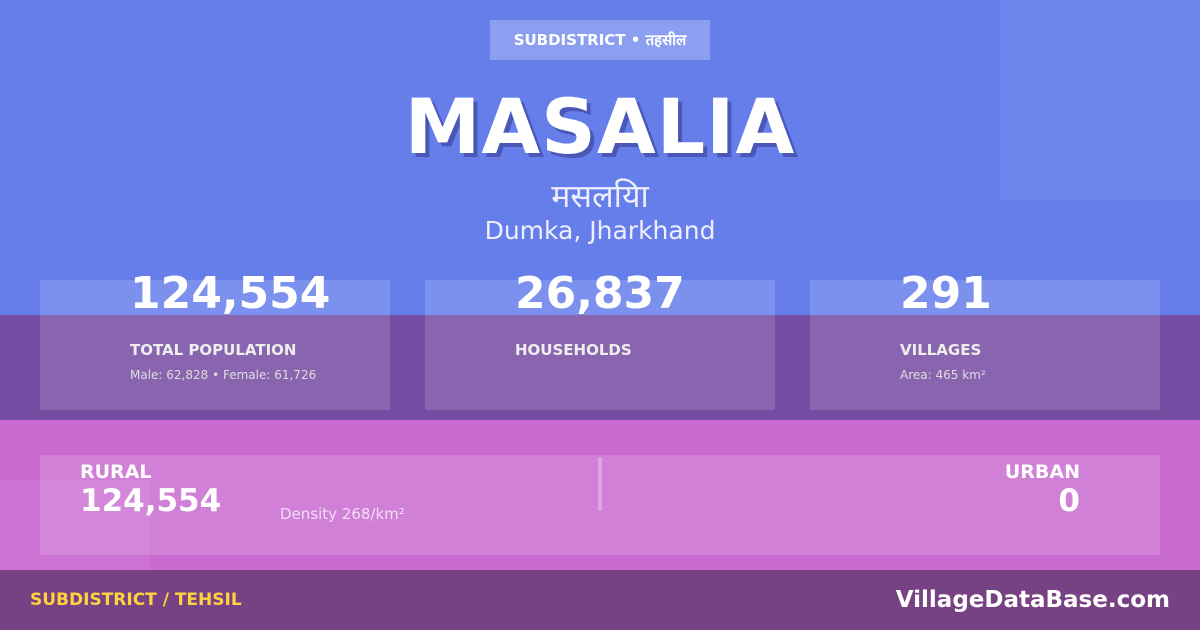  What do you see at coordinates (600, 40) in the screenshot?
I see `type-badge: SUBDISTRICT • तहसील` at bounding box center [600, 40].